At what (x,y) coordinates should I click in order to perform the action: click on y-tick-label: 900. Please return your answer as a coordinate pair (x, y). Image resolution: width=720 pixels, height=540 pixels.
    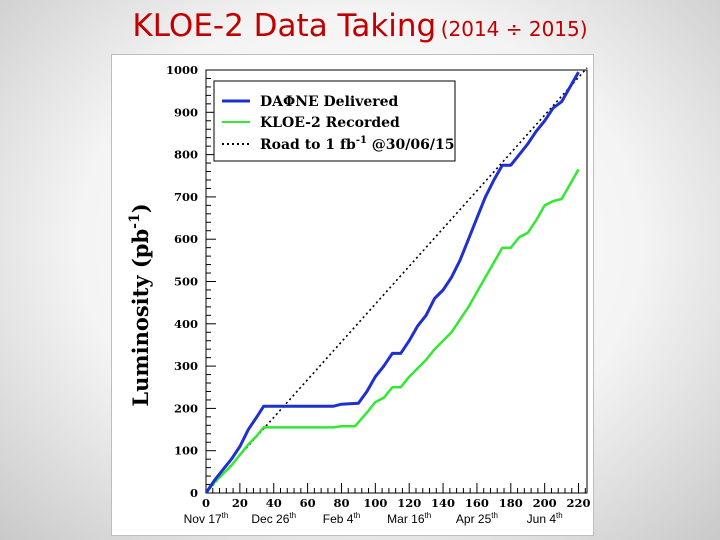
    Looking at the image, I should click on (186, 112).